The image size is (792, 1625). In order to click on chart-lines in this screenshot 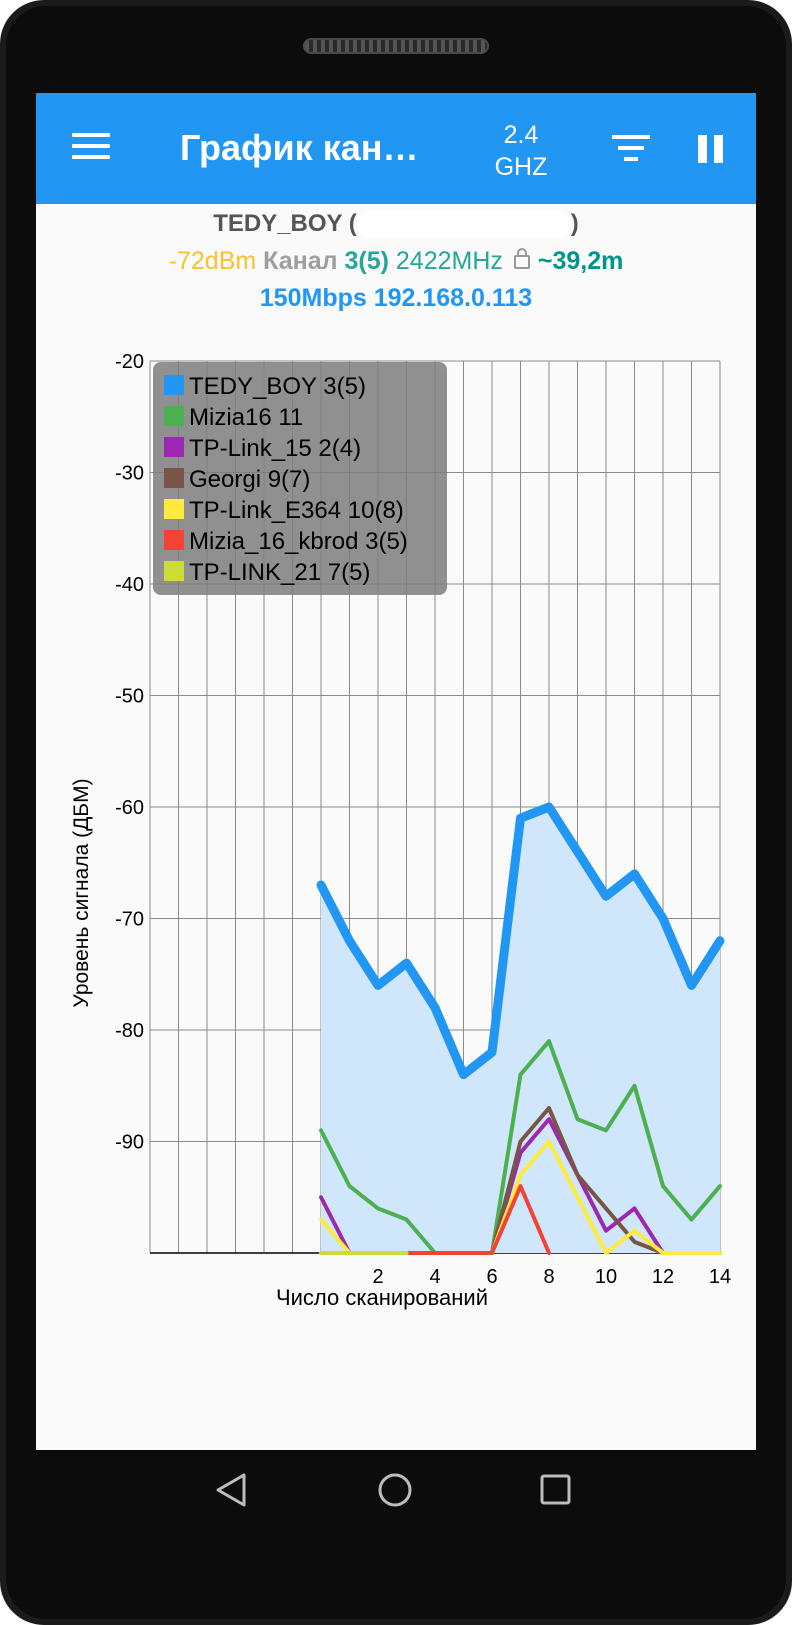, I will do `click(520, 1028)`.